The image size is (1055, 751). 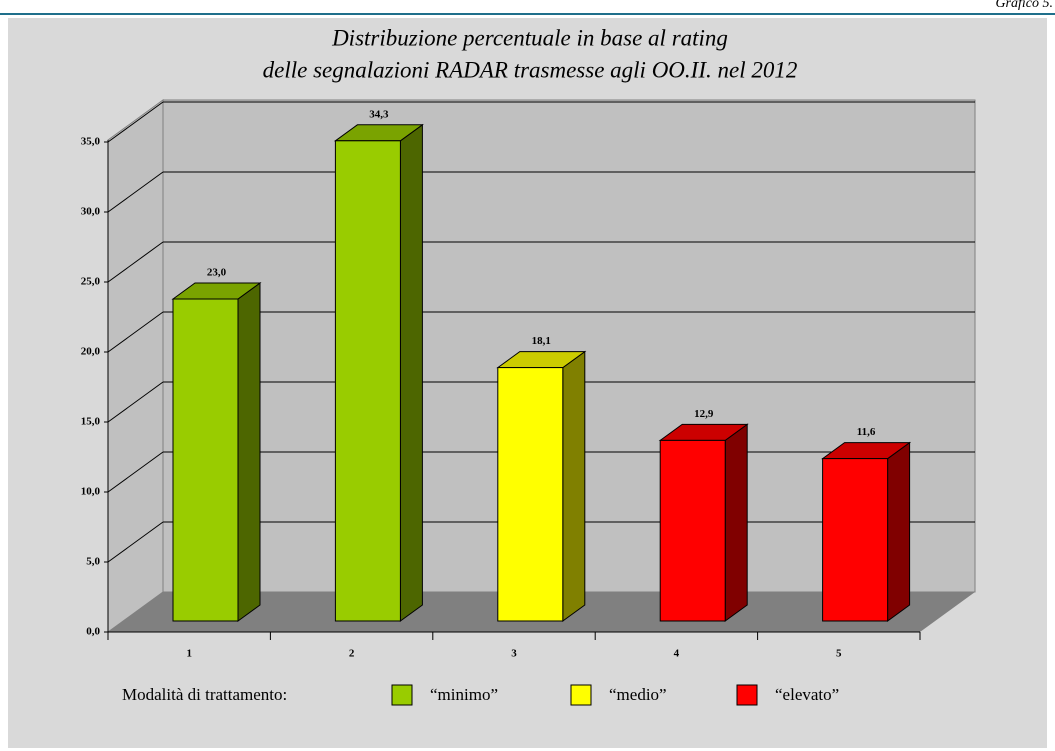 I want to click on y-tick-label: 0,0, so click(x=93, y=632).